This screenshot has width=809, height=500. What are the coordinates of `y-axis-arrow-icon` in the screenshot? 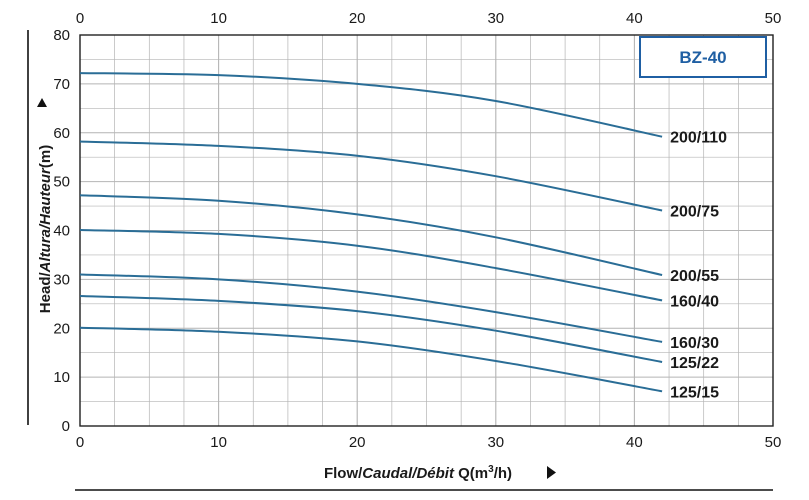 It's located at (42, 102).